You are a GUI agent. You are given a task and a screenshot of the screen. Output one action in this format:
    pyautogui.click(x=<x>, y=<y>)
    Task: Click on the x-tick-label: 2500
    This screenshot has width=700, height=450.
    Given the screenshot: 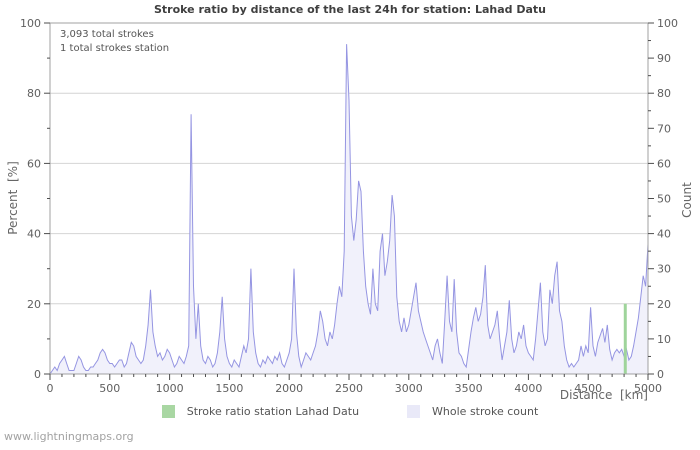 What is the action you would take?
    pyautogui.click(x=349, y=388)
    